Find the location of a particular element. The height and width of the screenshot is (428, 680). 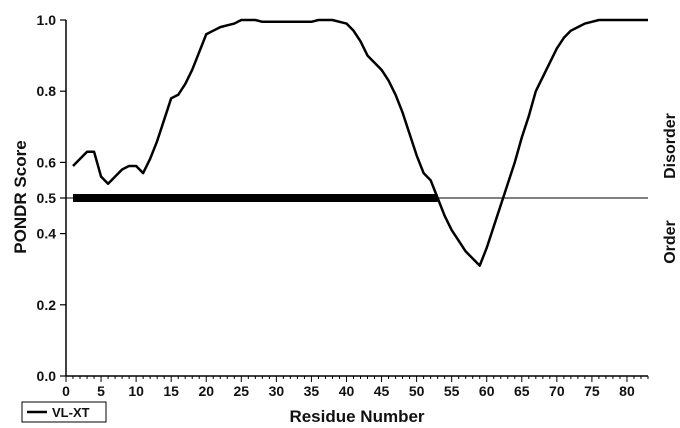

order-region-label: Order is located at coordinates (670, 242).